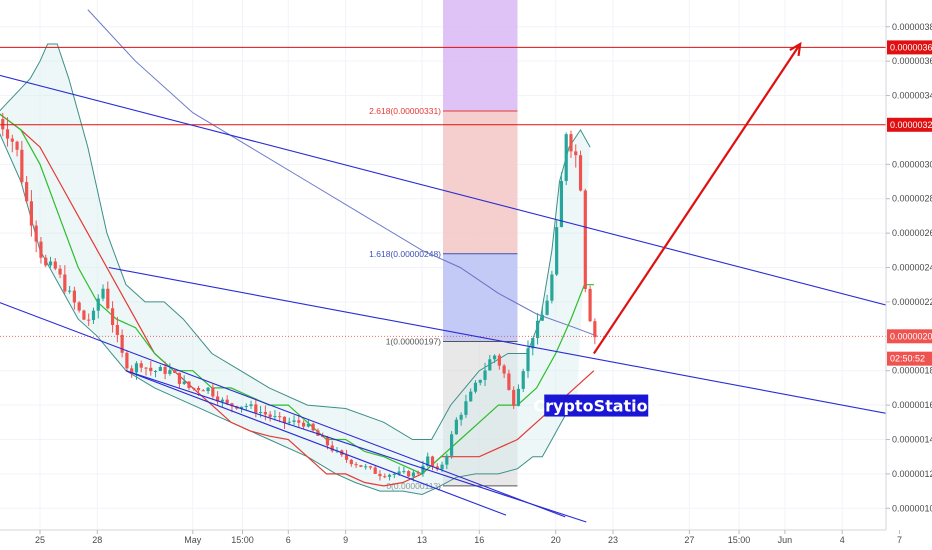 The width and height of the screenshot is (932, 550). What do you see at coordinates (909, 275) in the screenshot?
I see `price-axis-bg` at bounding box center [909, 275].